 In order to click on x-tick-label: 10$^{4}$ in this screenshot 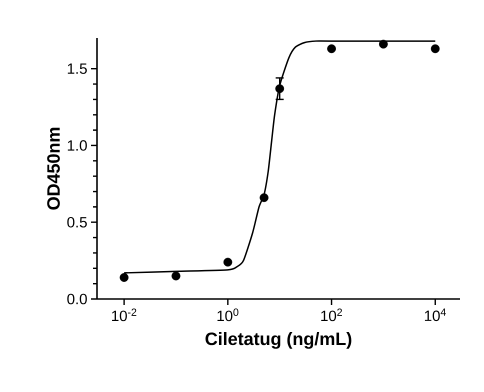, I will do `click(435, 315)`.